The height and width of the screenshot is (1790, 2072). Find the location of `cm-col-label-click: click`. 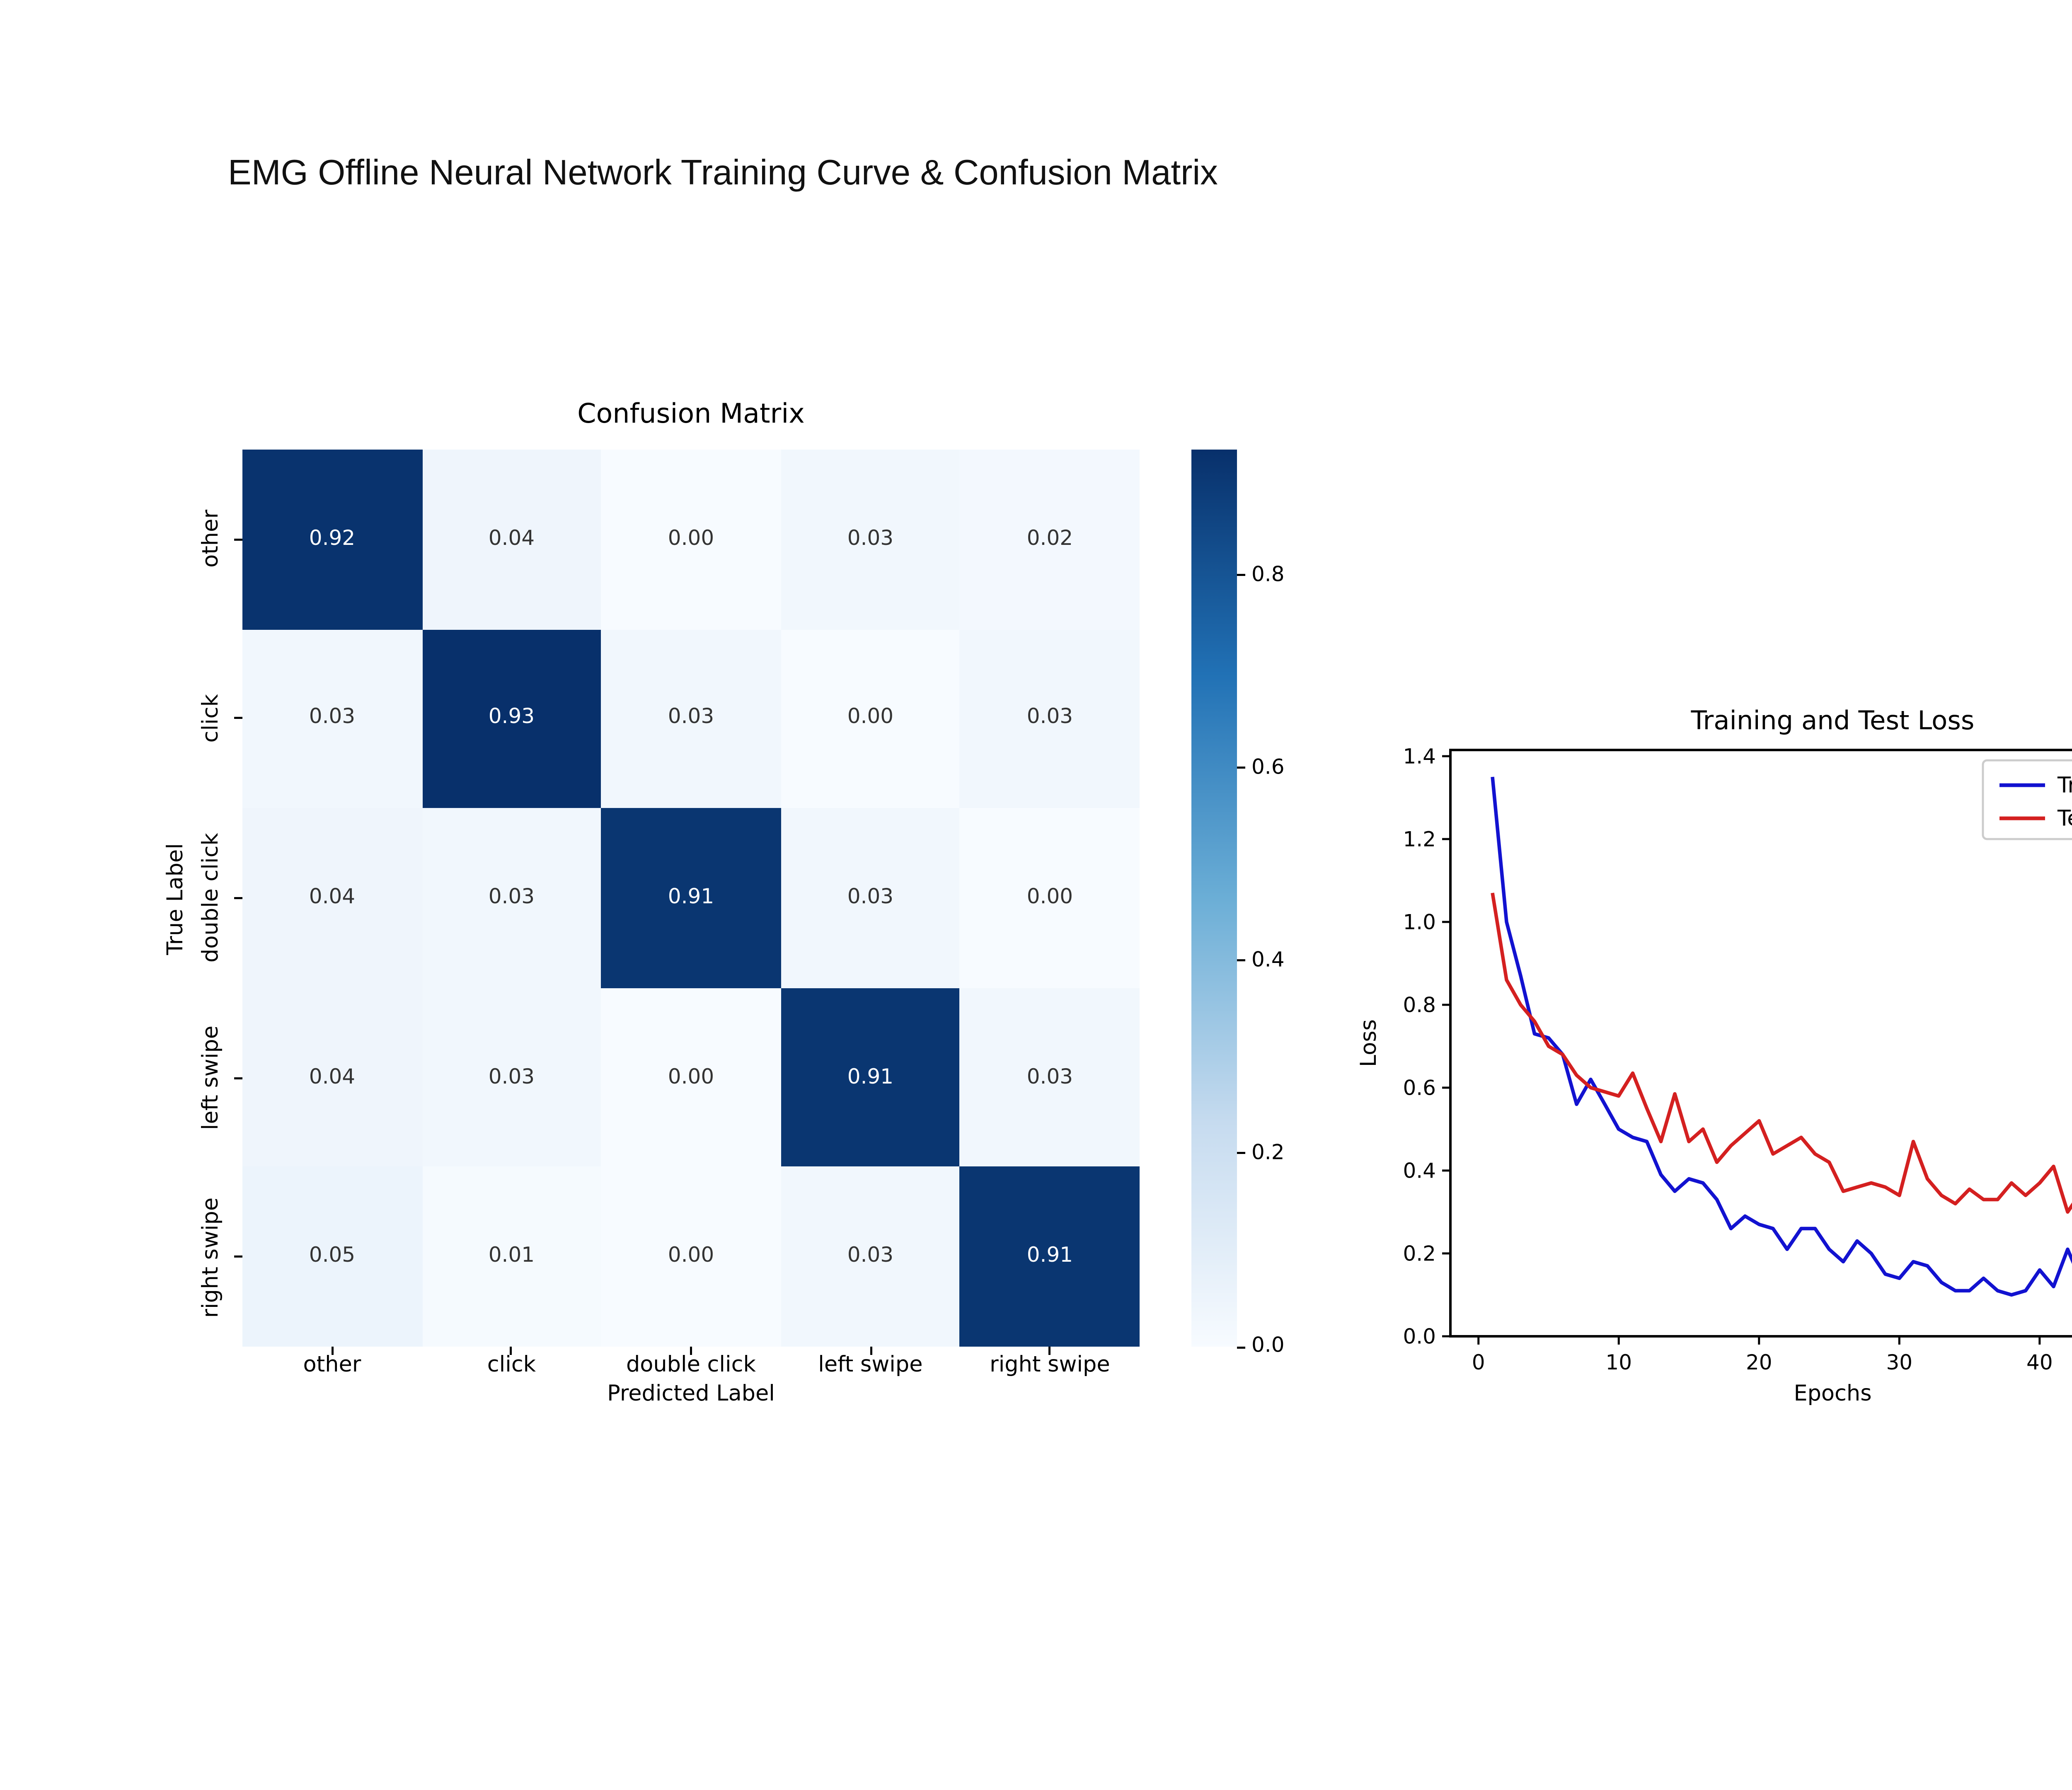

cm-col-label-click: click is located at coordinates (511, 1365).